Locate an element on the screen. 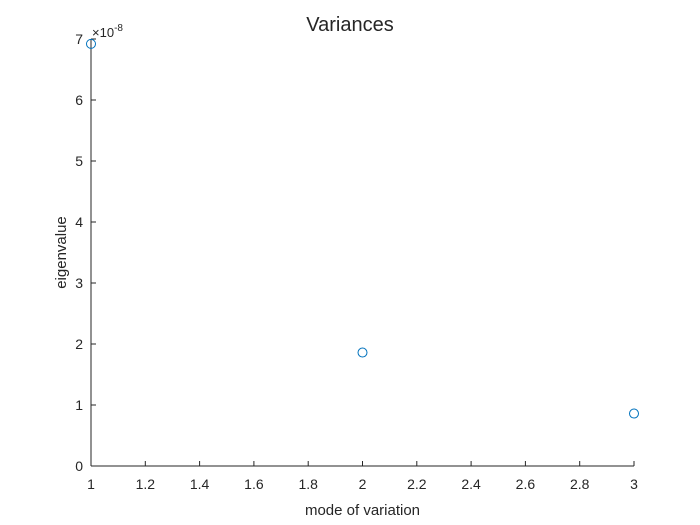  x-tick-label: 3 is located at coordinates (634, 484).